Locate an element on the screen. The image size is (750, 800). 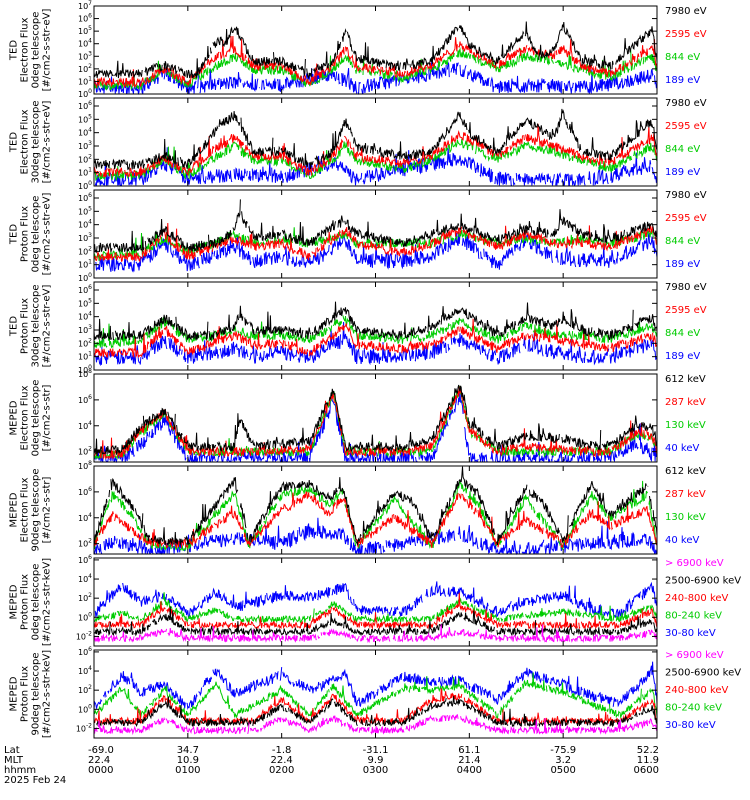
xtick-mlt-4: 9.9 is located at coordinates (376, 760).